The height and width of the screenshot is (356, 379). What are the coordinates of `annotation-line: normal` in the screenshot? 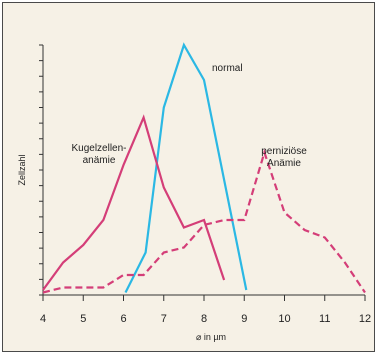 It's located at (227, 68).